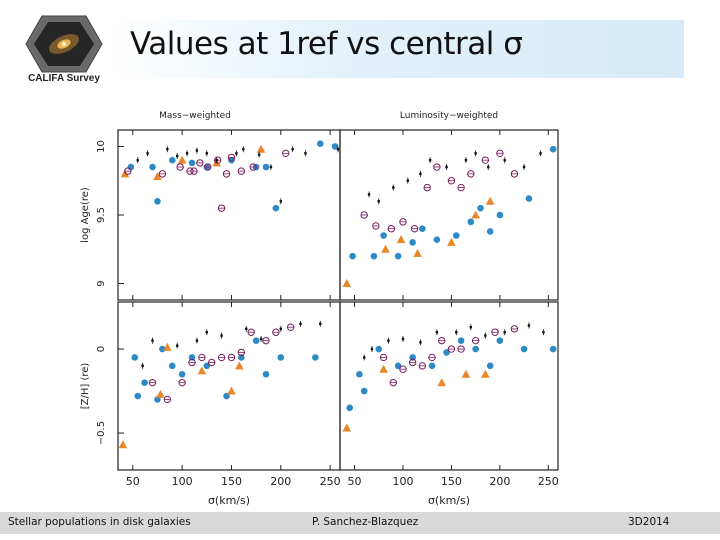  I want to click on panel-frame, so click(449, 215).